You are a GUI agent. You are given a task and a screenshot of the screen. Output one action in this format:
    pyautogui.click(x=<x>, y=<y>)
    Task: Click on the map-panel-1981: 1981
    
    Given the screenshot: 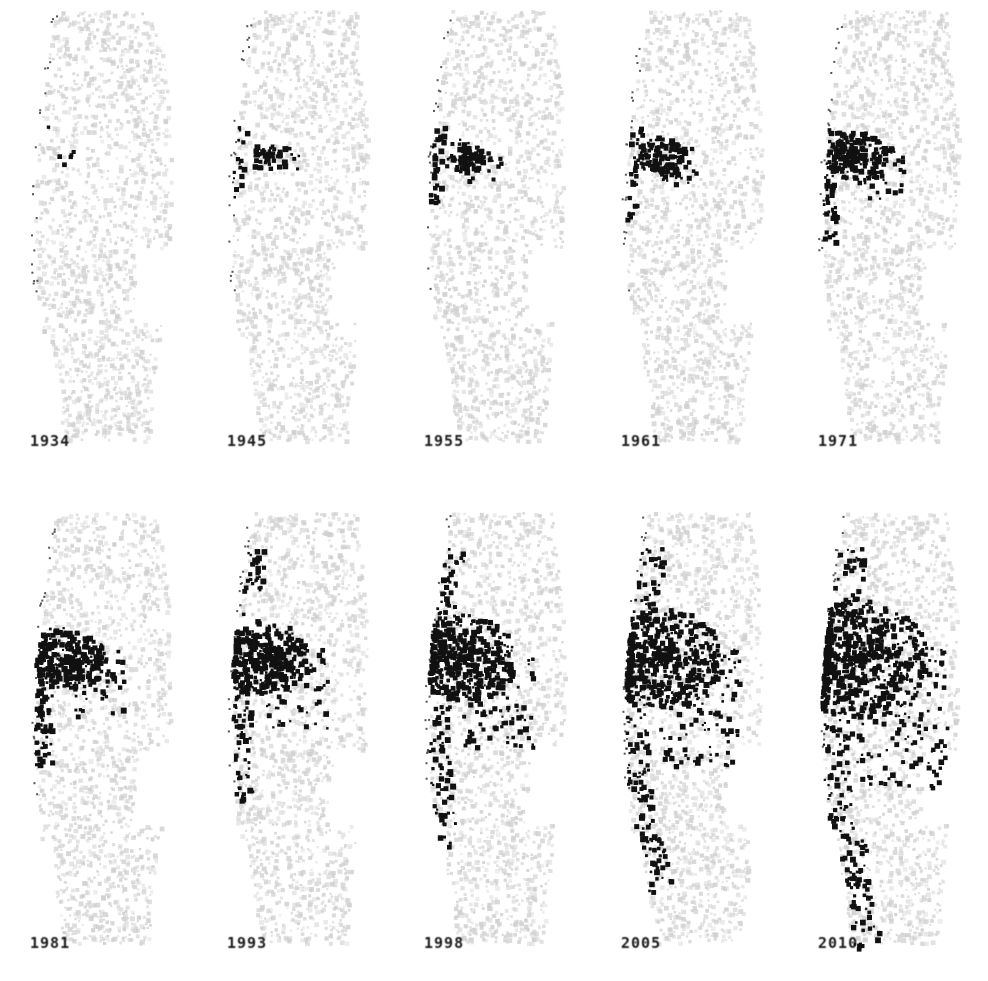 What is the action you would take?
    pyautogui.click(x=103, y=742)
    